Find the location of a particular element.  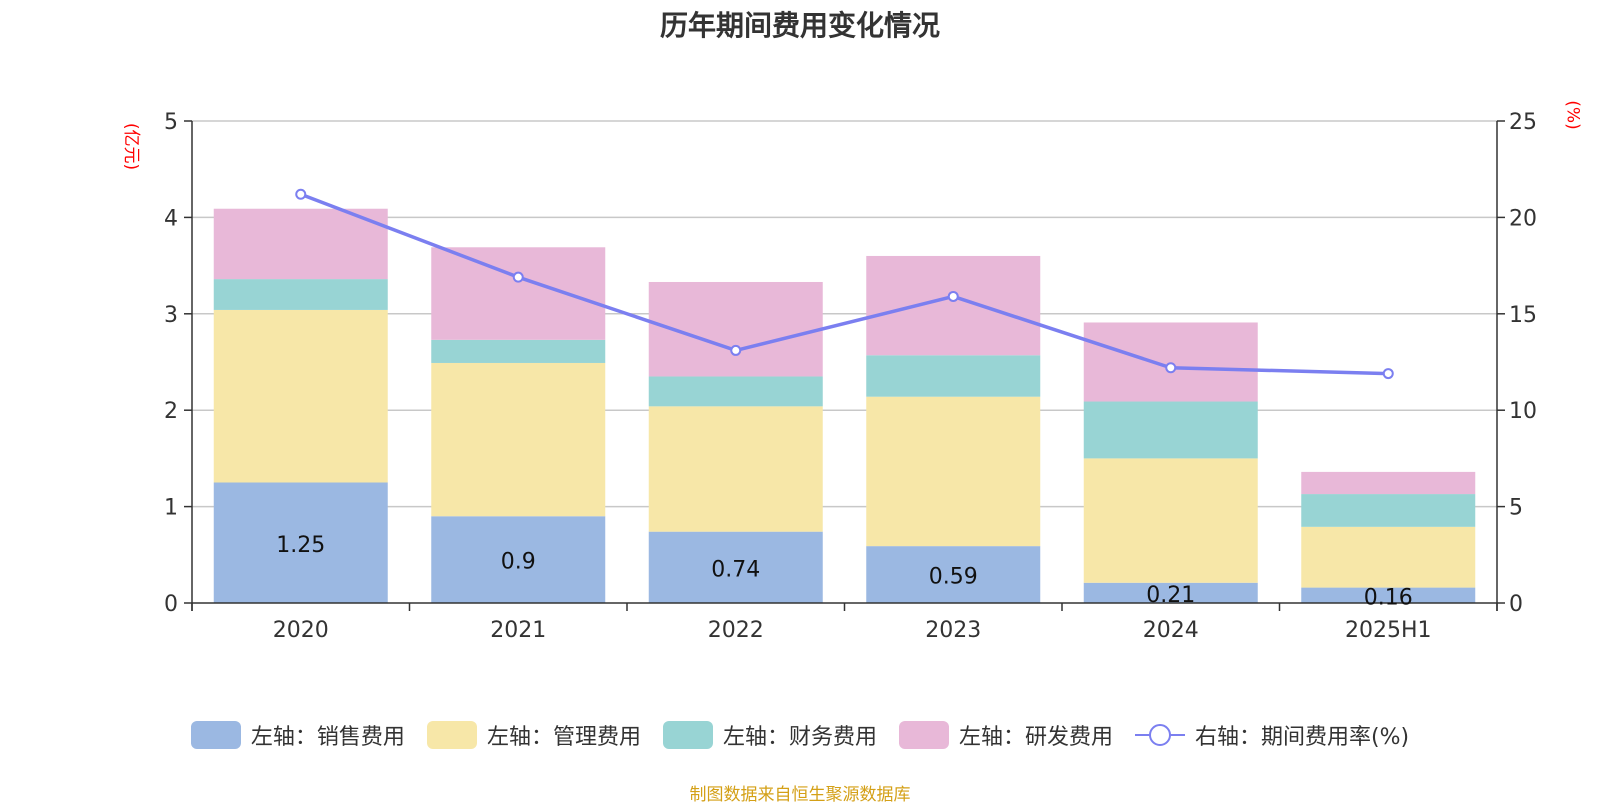

x-axis-tick-label: 2025H1 is located at coordinates (1388, 630).